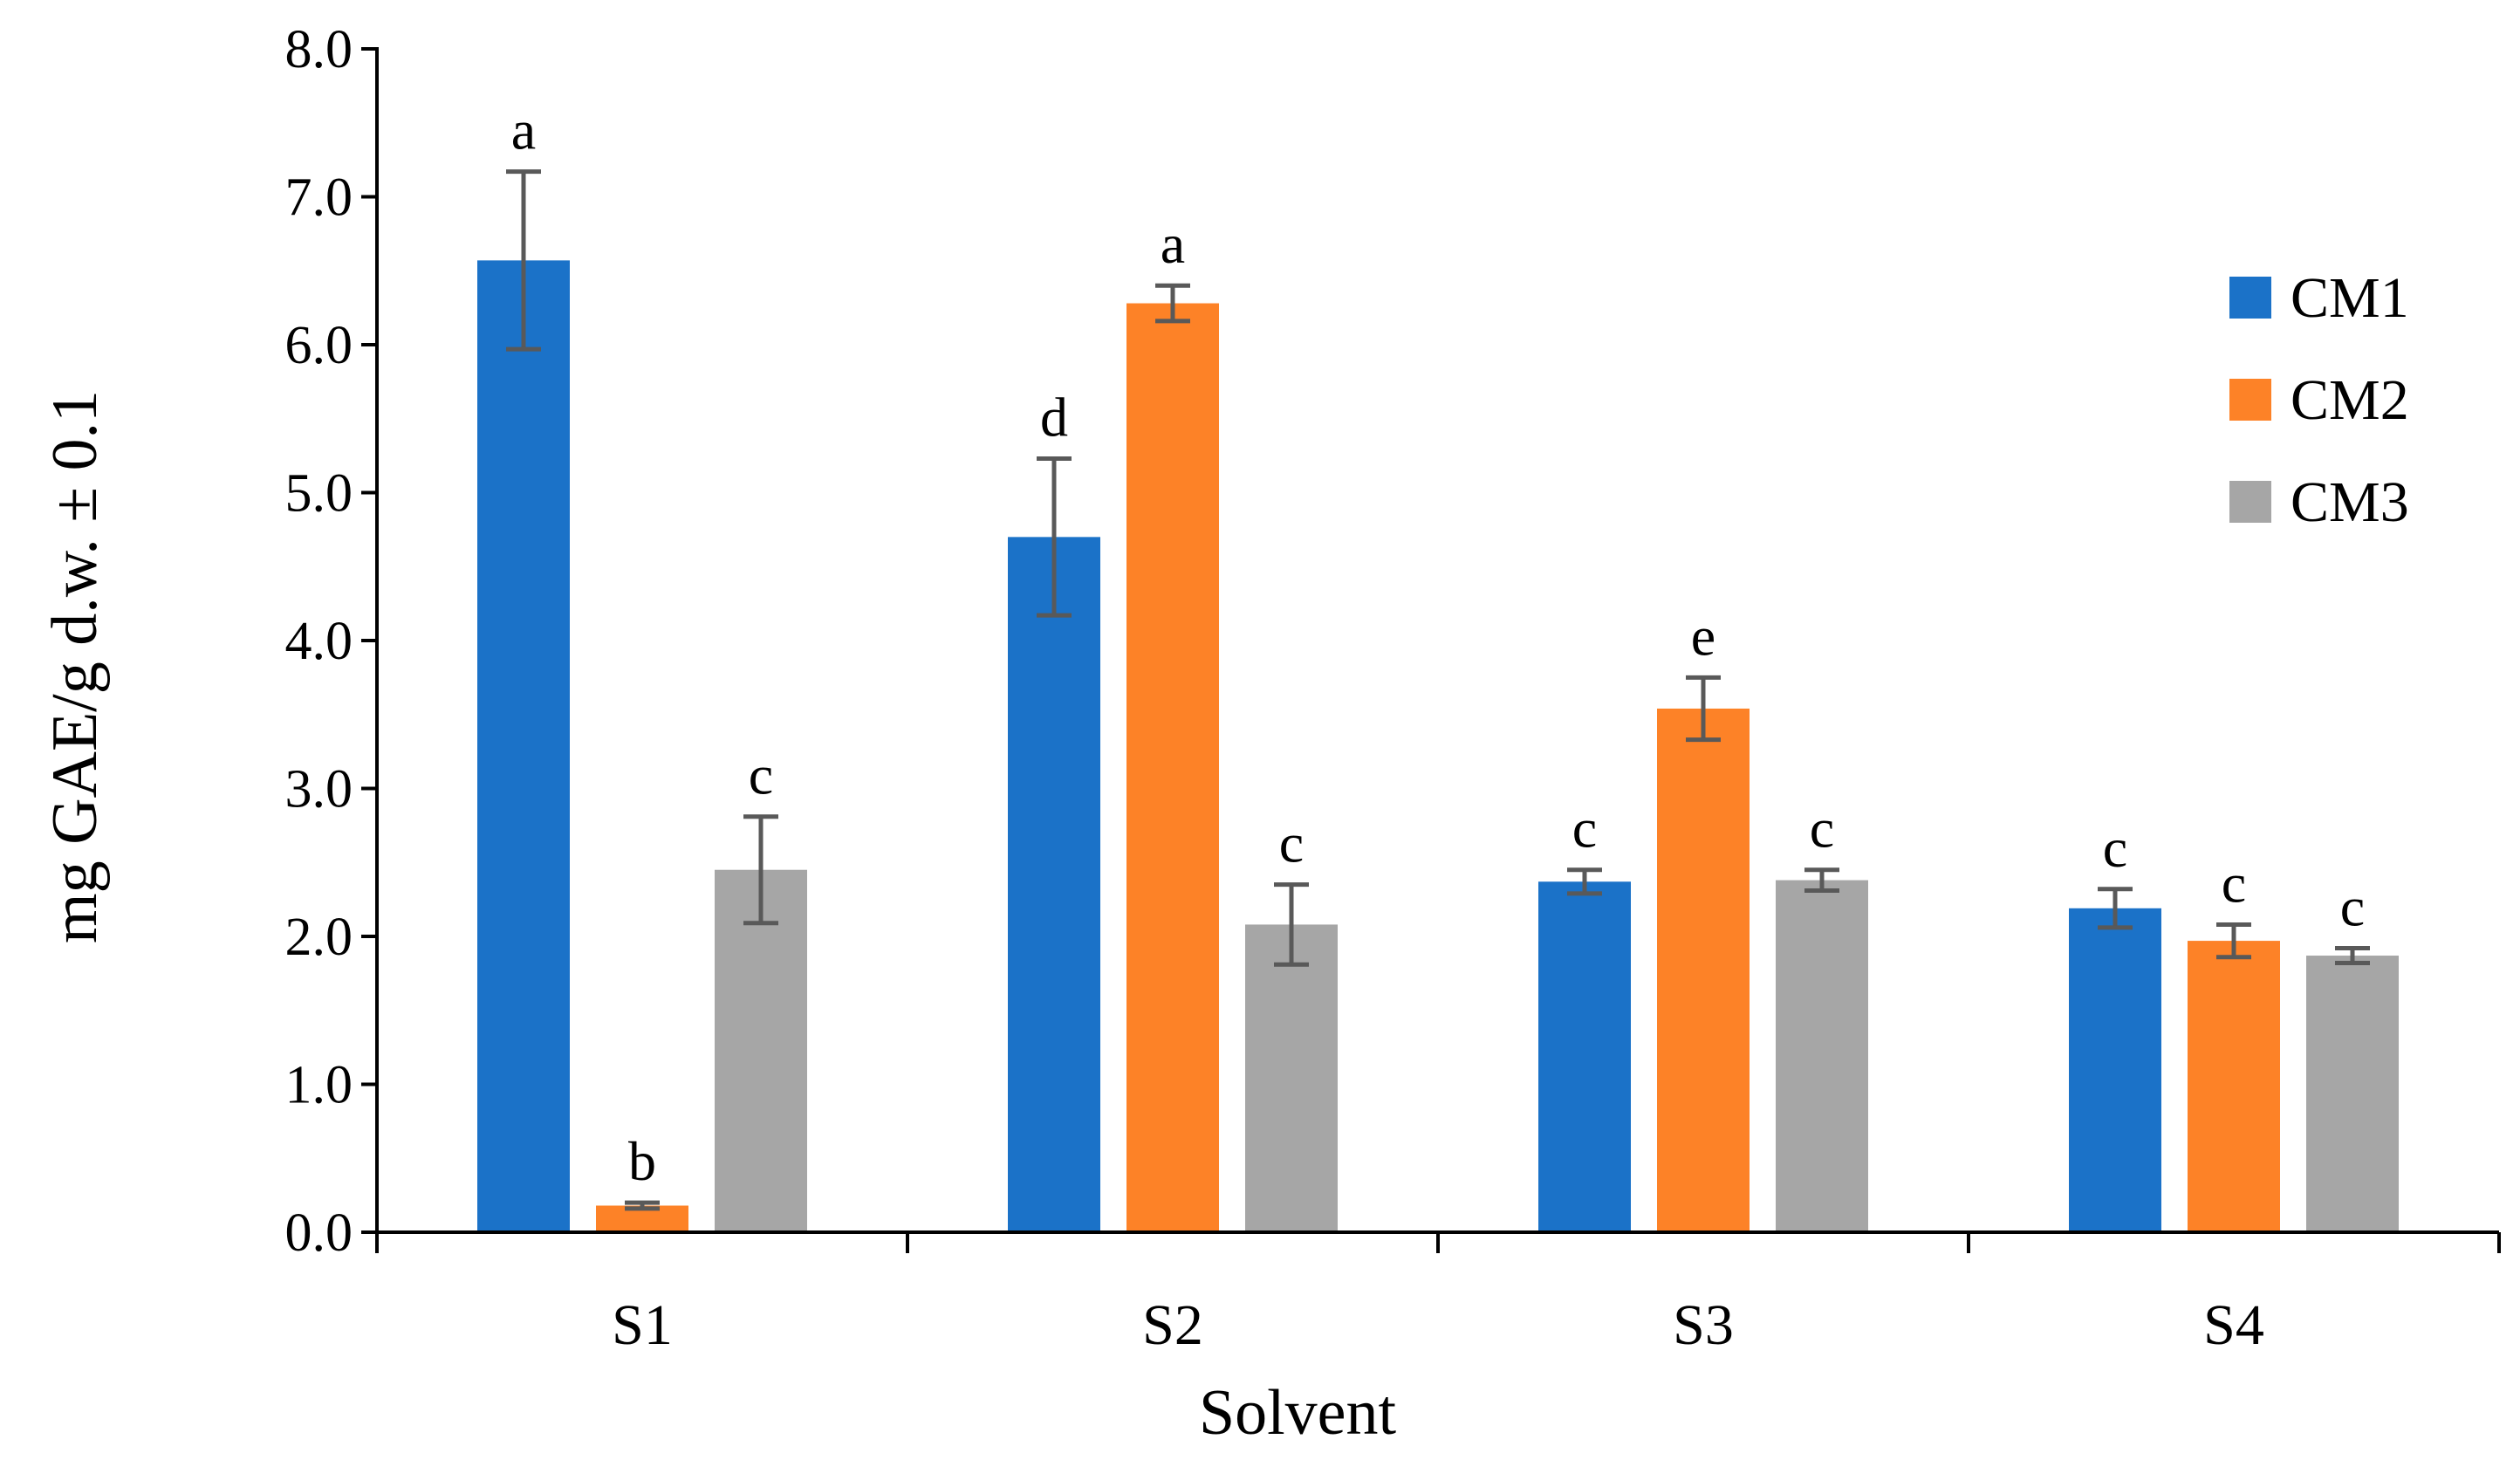 Image resolution: width=2520 pixels, height=1460 pixels. I want to click on y-tick-label: 0.0, so click(319, 1233).